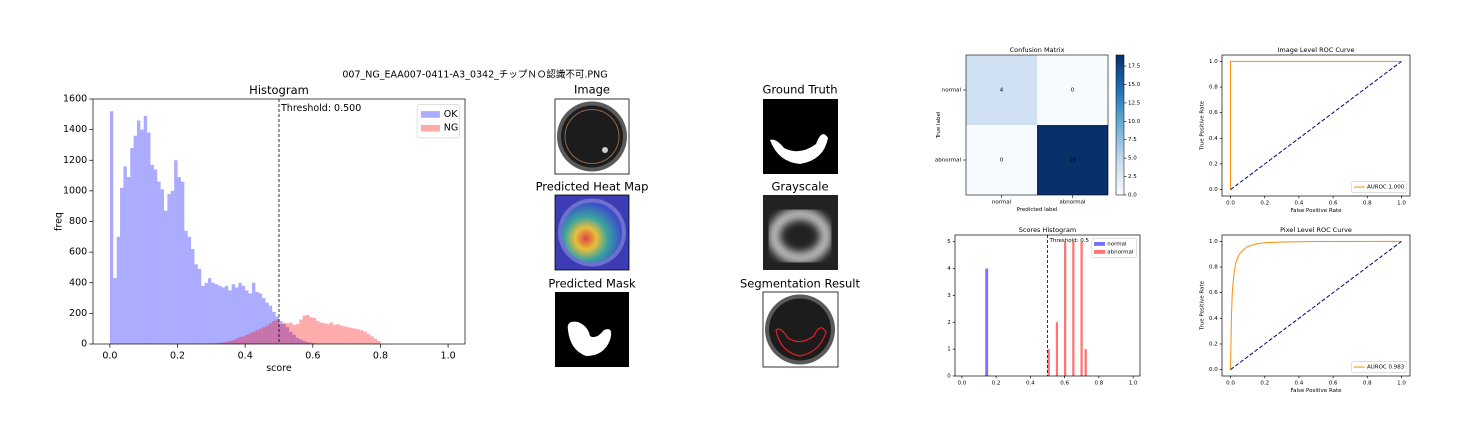 Image resolution: width=1475 pixels, height=423 pixels. I want to click on y-tick-label: 800, so click(78, 221).